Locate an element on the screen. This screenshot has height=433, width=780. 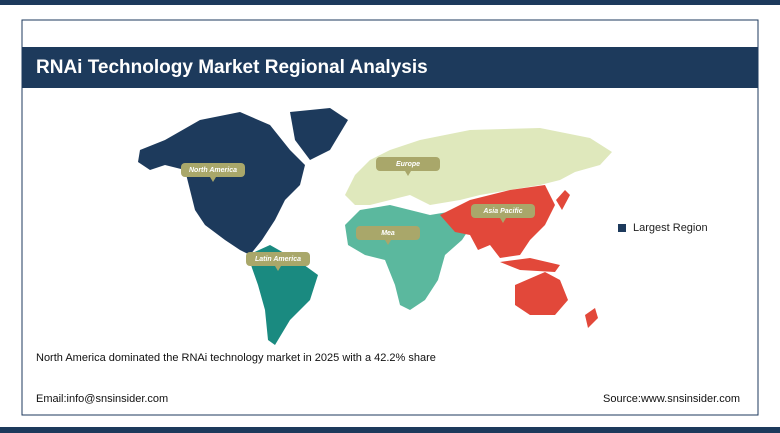
legend-label: Largest Region is located at coordinates (670, 228).